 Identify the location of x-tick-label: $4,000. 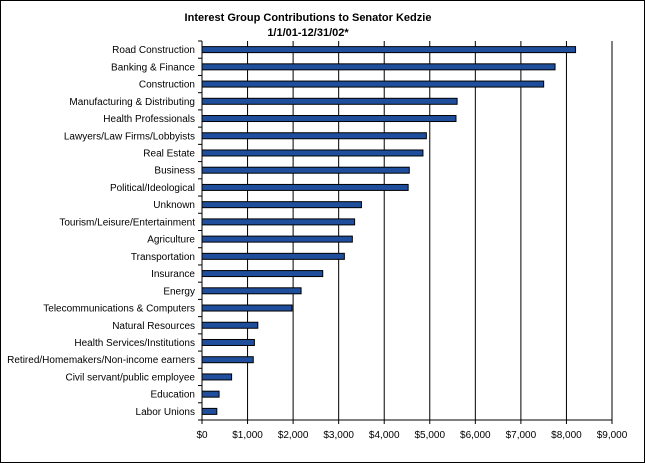
(384, 435).